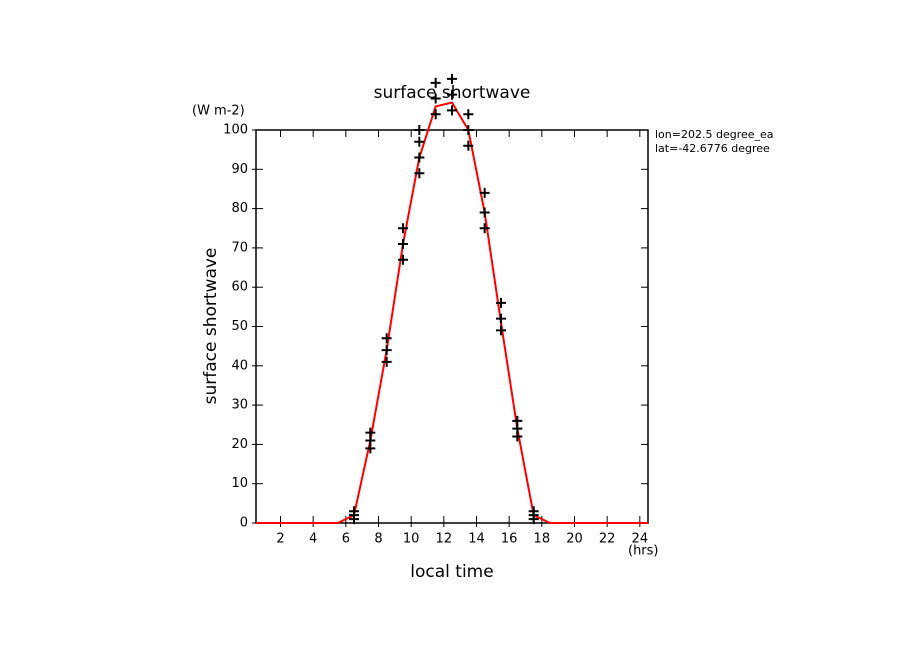 Image resolution: width=904 pixels, height=654 pixels. Describe the element at coordinates (239, 169) in the screenshot. I see `y-tick-label: 90` at that location.